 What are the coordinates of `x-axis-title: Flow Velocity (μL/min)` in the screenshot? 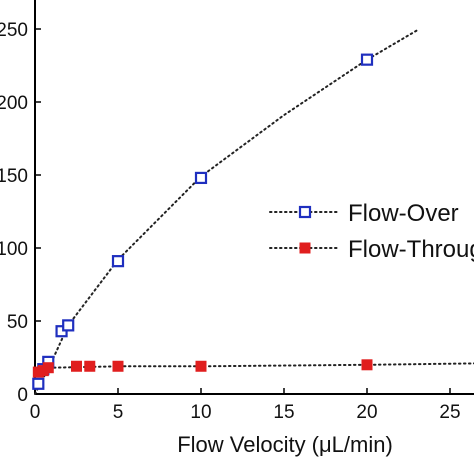 It's located at (285, 444).